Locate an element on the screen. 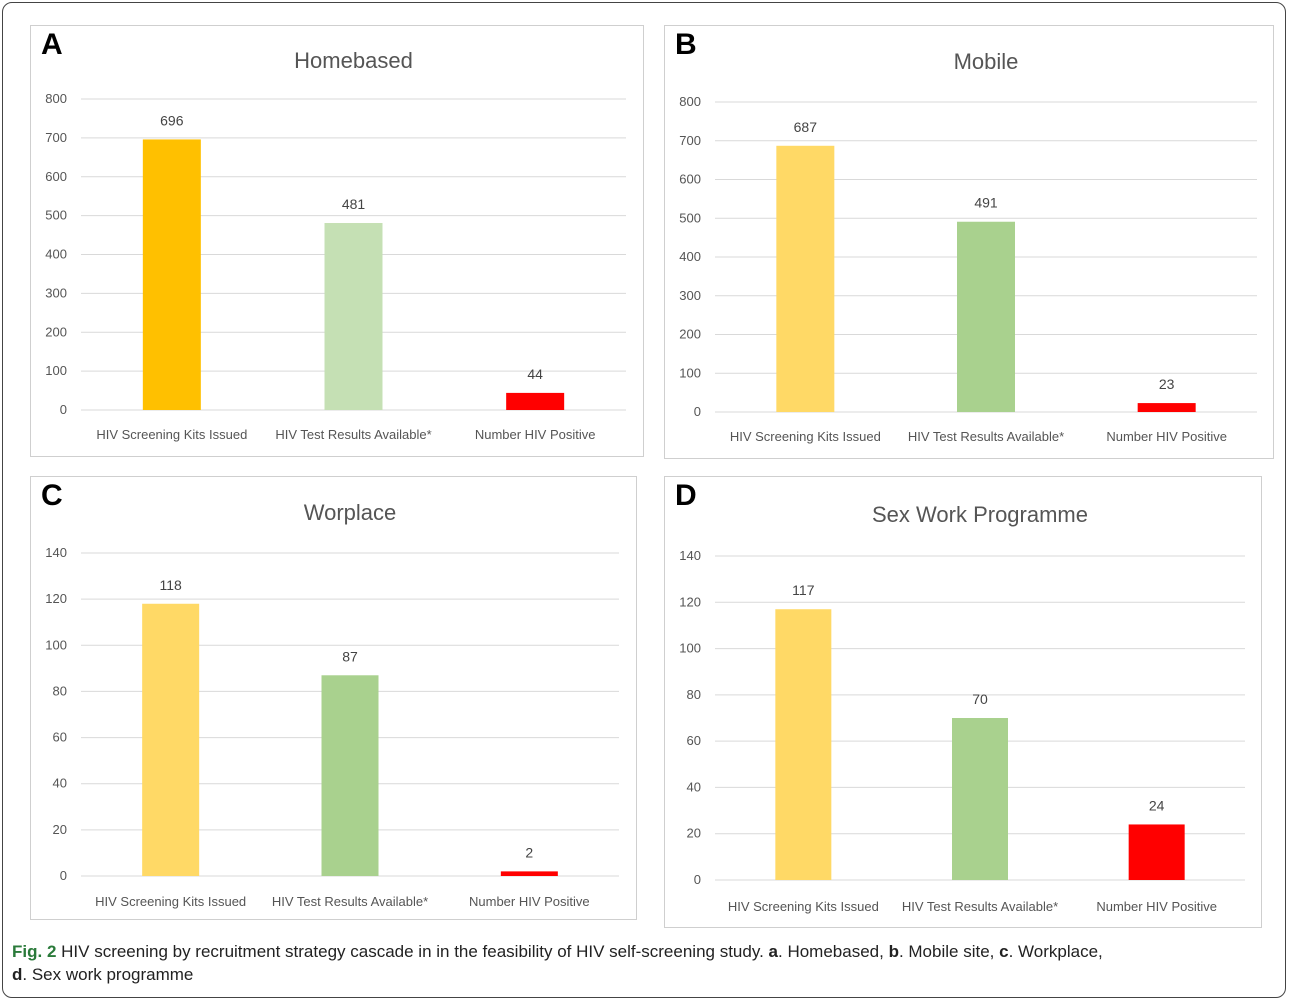 Image resolution: width=1290 pixels, height=1002 pixels. caption-a-letter: a is located at coordinates (773, 951).